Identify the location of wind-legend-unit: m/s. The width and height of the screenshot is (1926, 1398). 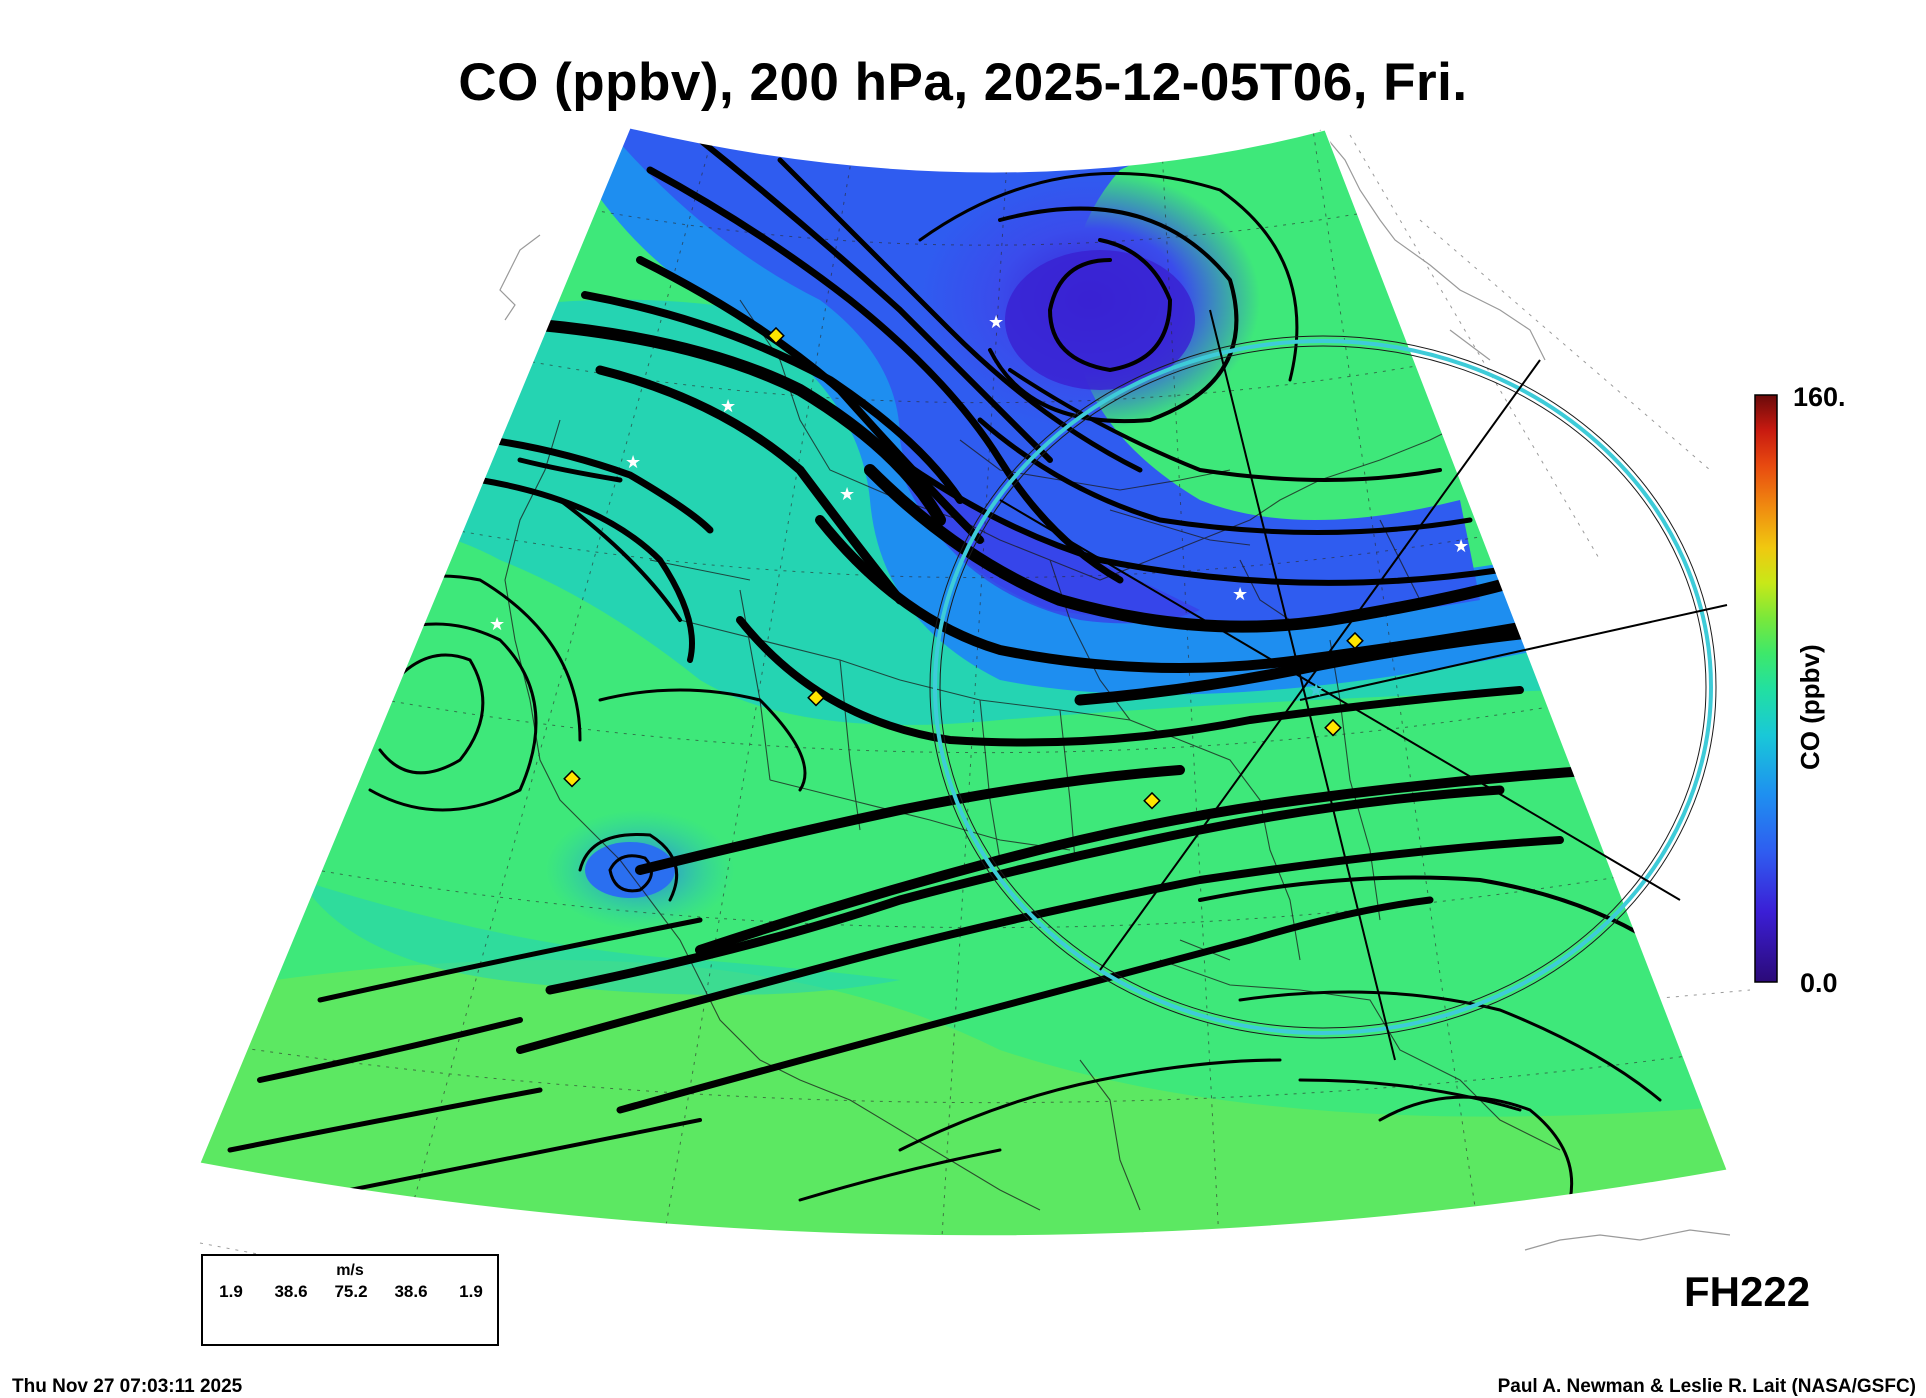
(350, 1270).